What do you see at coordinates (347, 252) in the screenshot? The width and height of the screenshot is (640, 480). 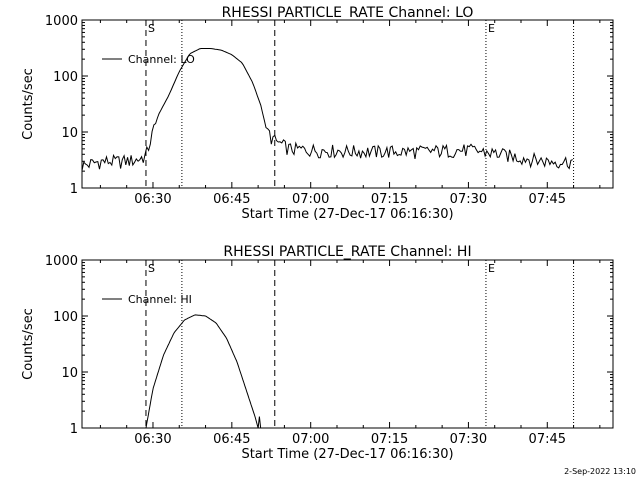 I see `chart-title: RHESSI PARTICLE_RATE Channel: HI` at bounding box center [347, 252].